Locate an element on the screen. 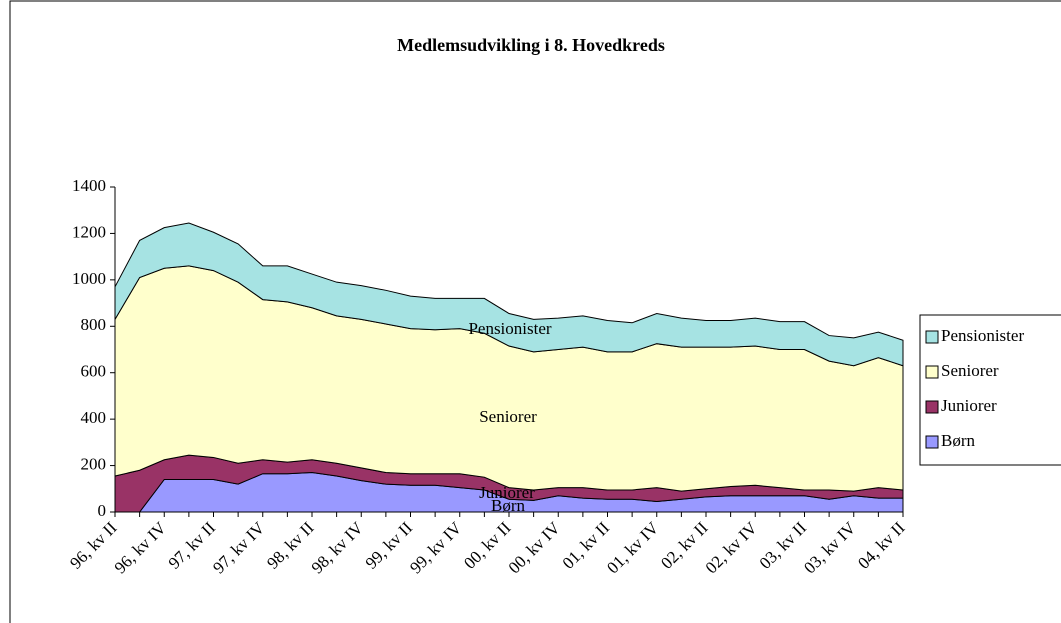 The height and width of the screenshot is (623, 1061). legend-label: Seniorer is located at coordinates (970, 370).